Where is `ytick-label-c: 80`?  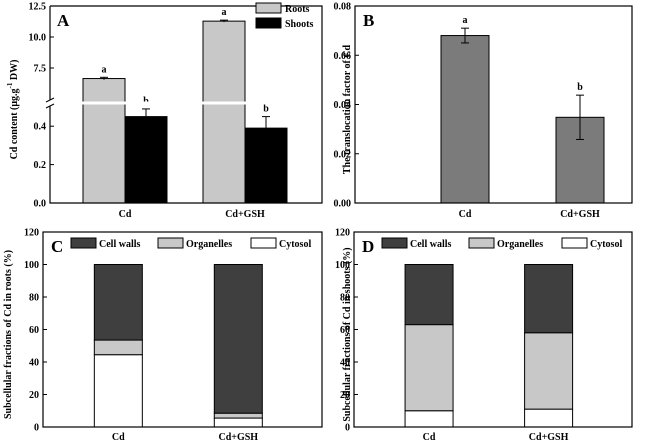 ytick-label-c: 80 is located at coordinates (34, 298).